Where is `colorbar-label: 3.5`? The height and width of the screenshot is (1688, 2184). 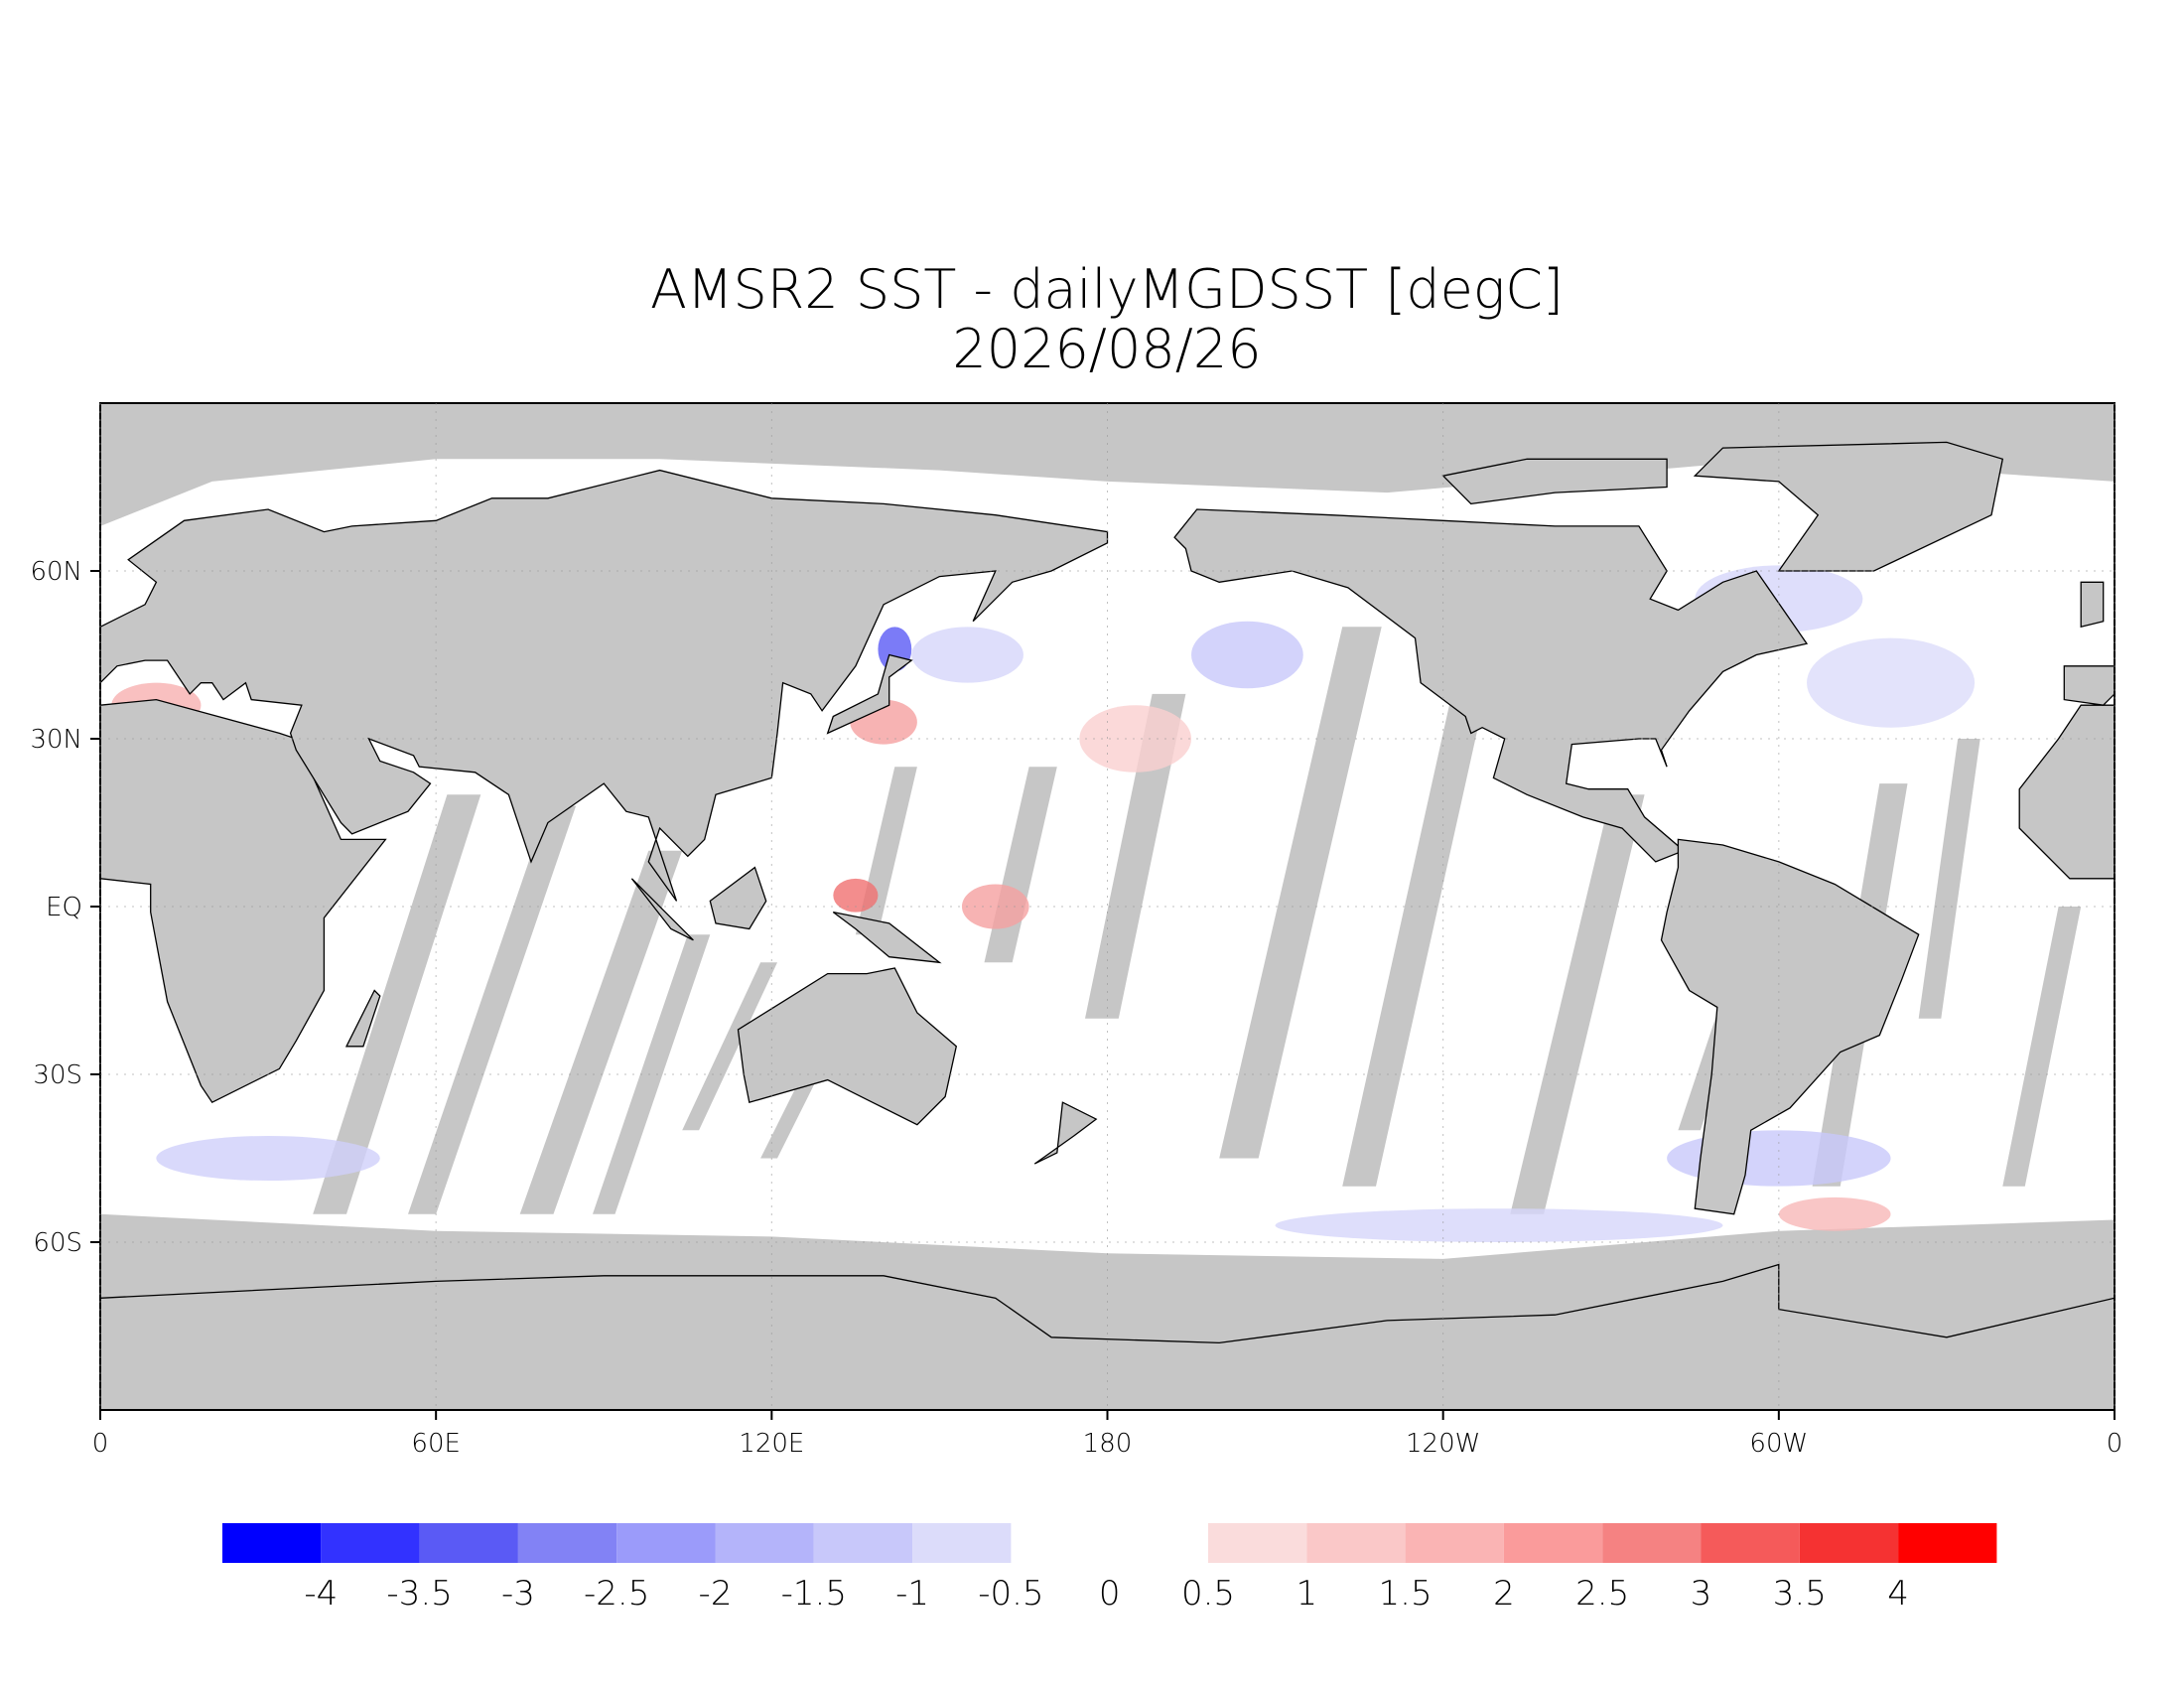
colorbar-label: 3.5 is located at coordinates (1800, 1594).